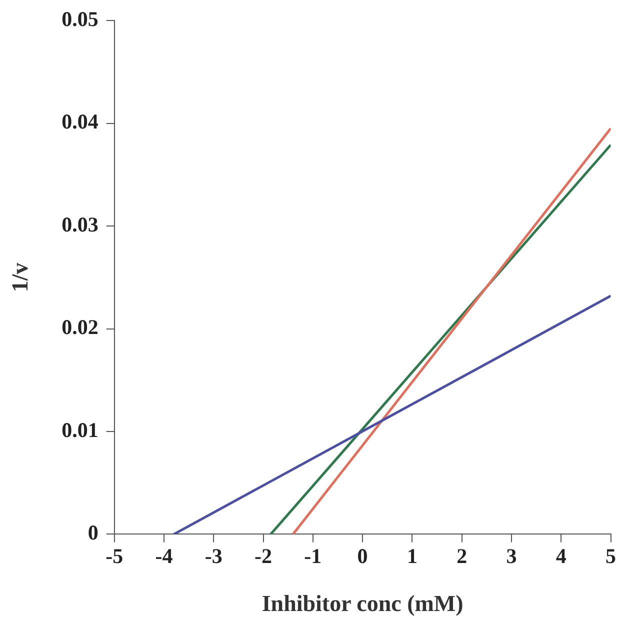  Describe the element at coordinates (611, 556) in the screenshot. I see `x-tick-label: 5` at that location.